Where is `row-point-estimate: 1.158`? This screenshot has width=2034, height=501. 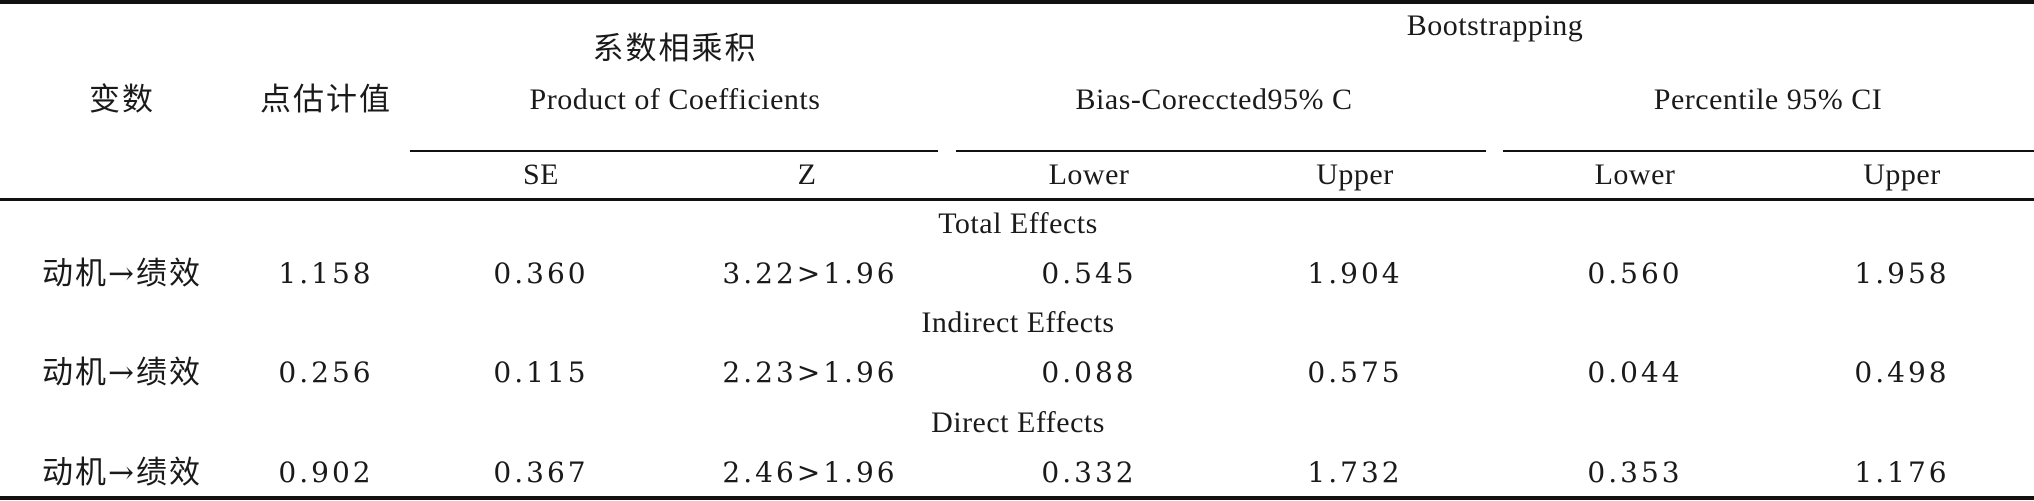
row-point-estimate: 1.158 is located at coordinates (326, 273).